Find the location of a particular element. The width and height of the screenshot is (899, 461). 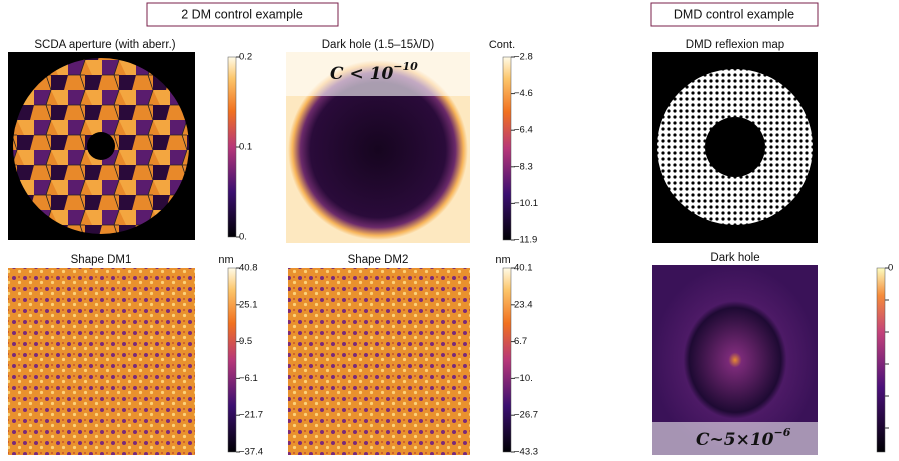

colorbar-tick-label: 23.4 is located at coordinates (523, 304).